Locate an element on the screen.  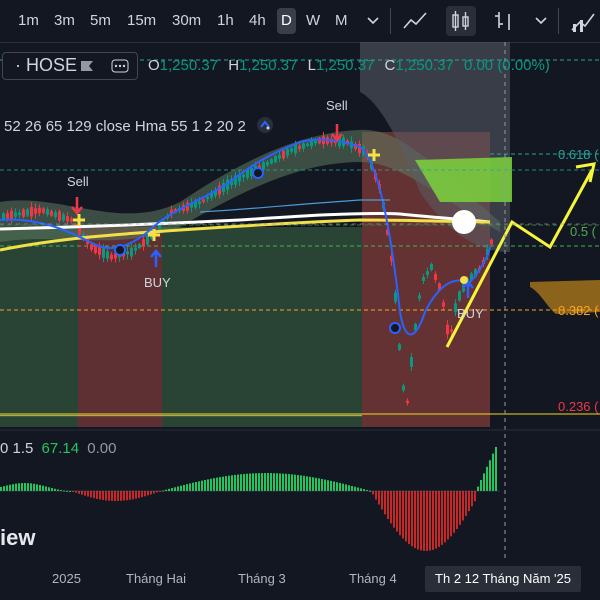
timeframe-1h: 1h is located at coordinates (225, 20).